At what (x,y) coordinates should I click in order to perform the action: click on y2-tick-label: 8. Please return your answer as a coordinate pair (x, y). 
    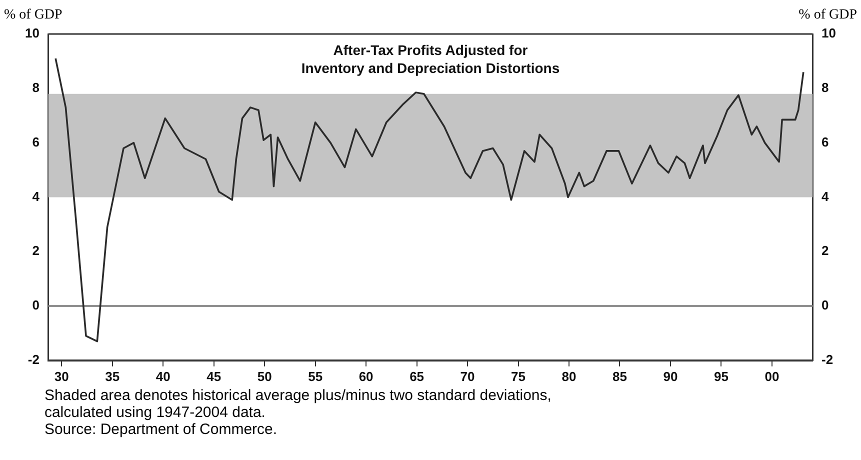
    Looking at the image, I should click on (825, 87).